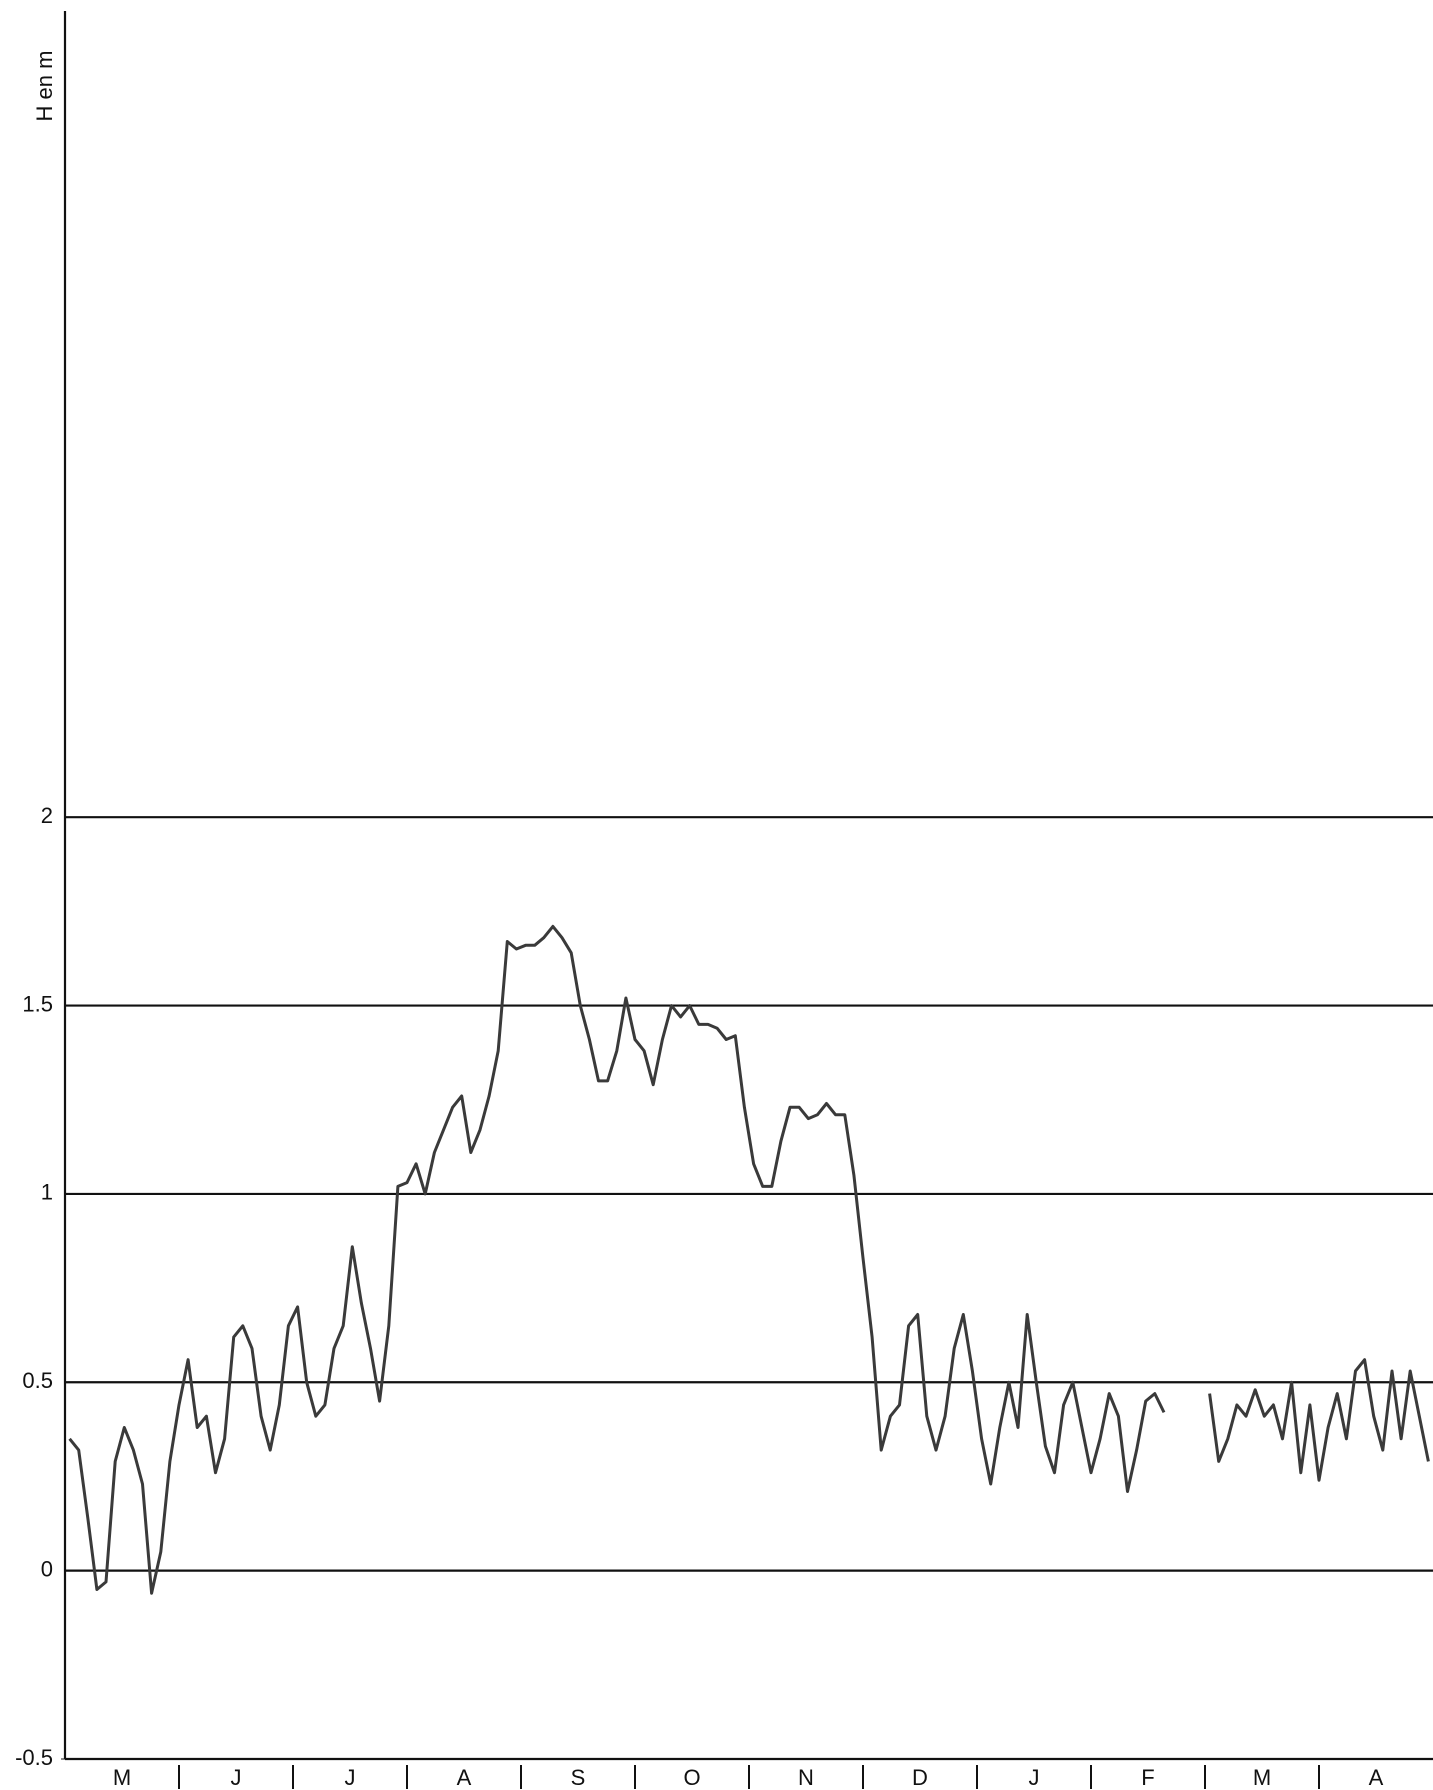  I want to click on y-tick-label: 0.5, so click(37, 1380).